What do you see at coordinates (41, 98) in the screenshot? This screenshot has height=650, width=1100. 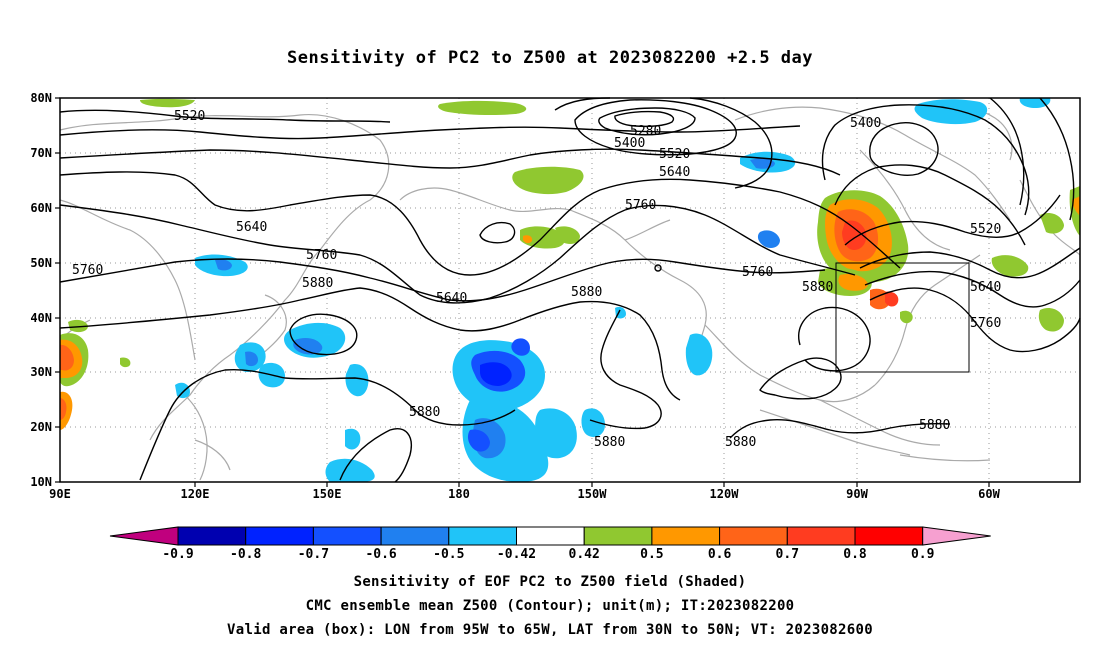 I see `lat-label: 80N` at bounding box center [41, 98].